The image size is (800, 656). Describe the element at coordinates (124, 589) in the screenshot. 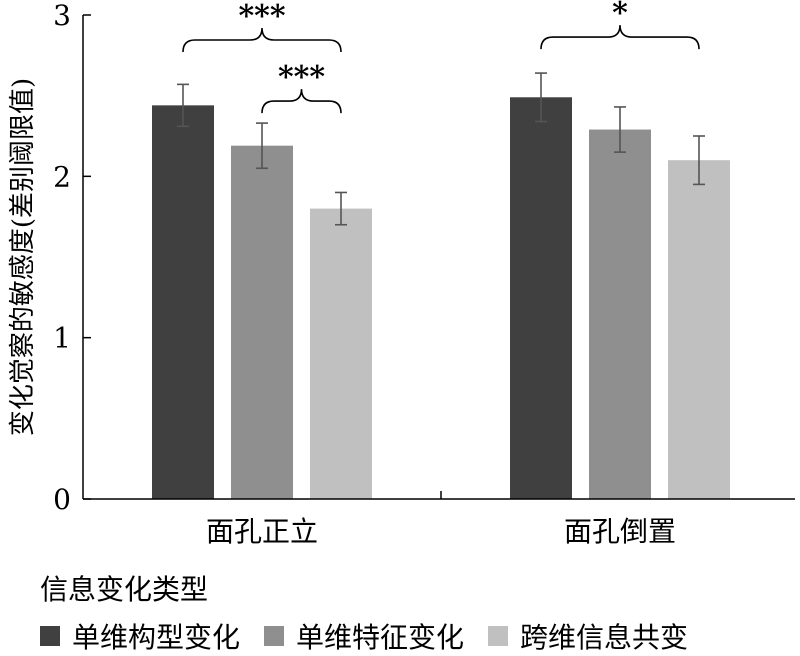

I see `legend-title: 信息变化类型` at that location.